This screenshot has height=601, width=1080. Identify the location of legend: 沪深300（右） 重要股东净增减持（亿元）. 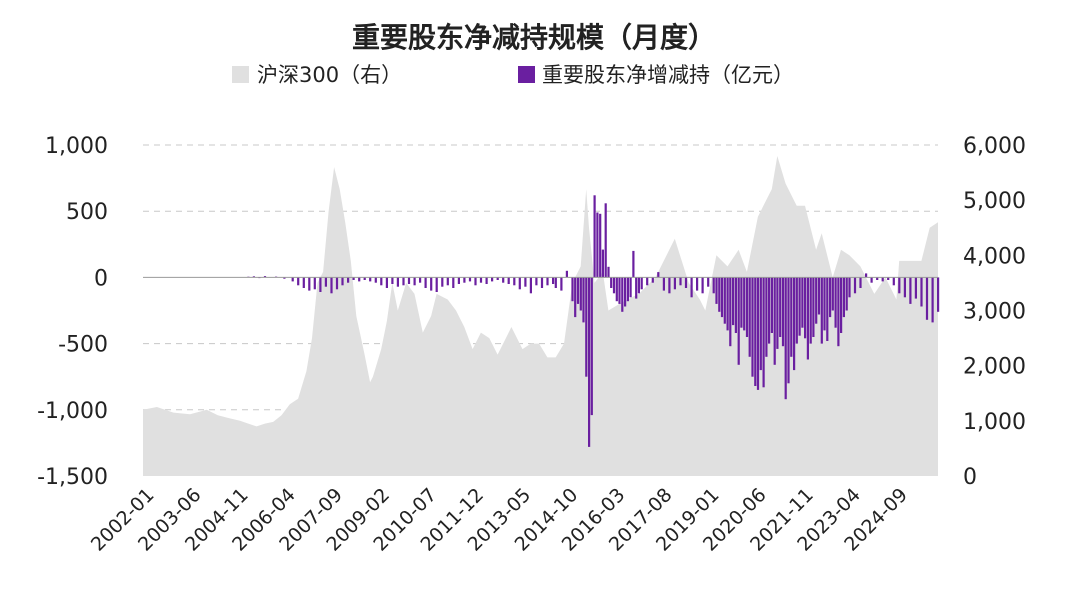
(513, 75).